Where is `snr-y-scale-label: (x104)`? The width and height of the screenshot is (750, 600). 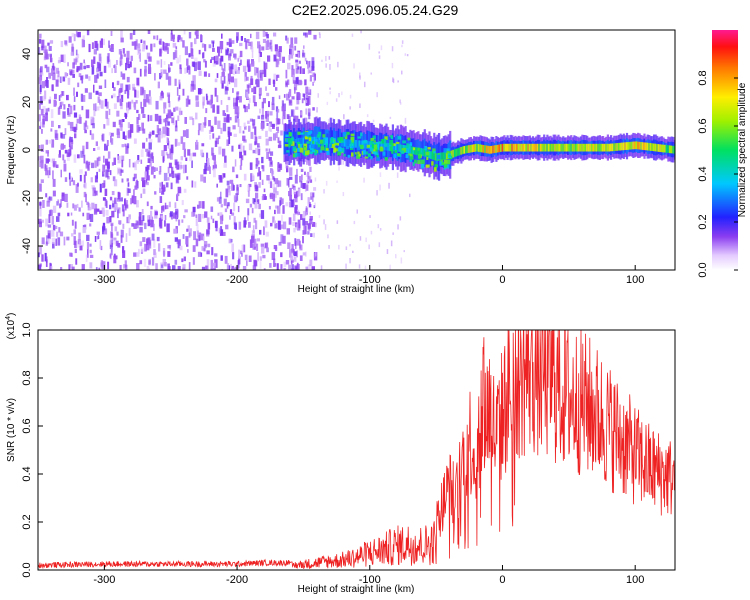
snr-y-scale-label: (x104) is located at coordinates (11, 326).